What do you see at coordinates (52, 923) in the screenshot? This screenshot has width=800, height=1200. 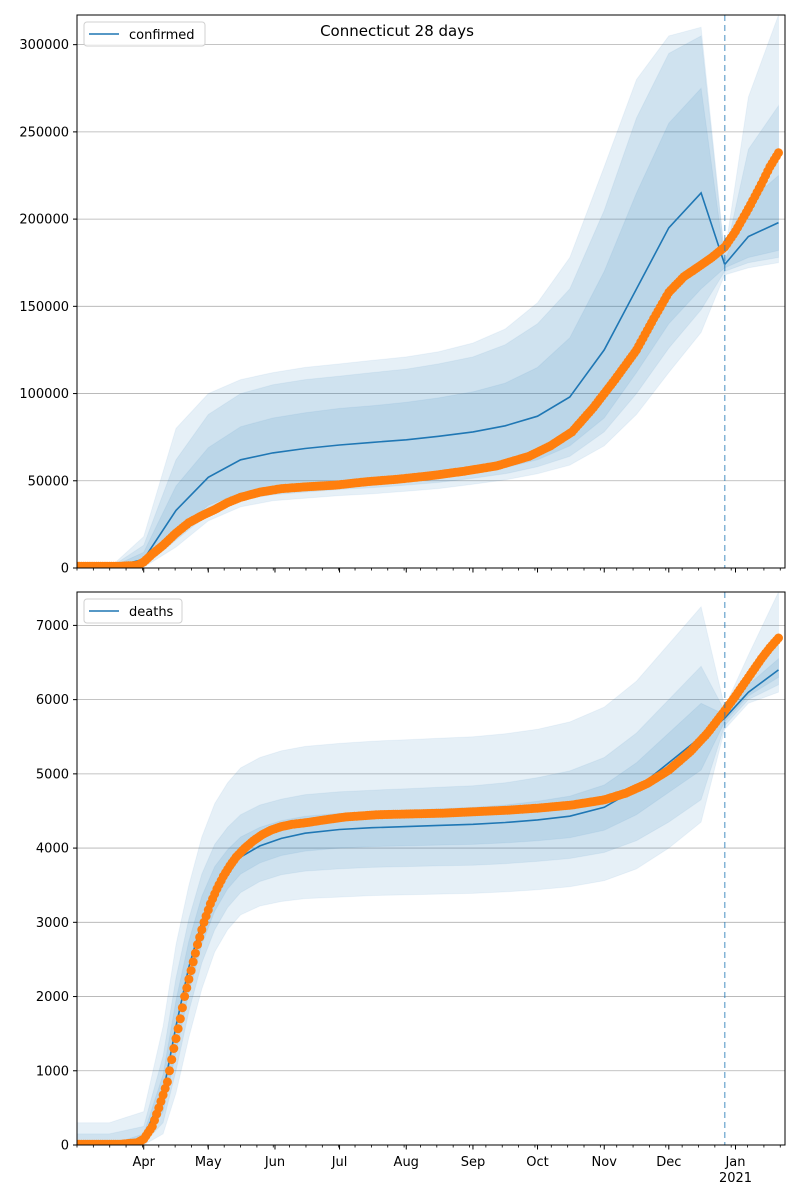 I see `y-tick-label: 3000` at bounding box center [52, 923].